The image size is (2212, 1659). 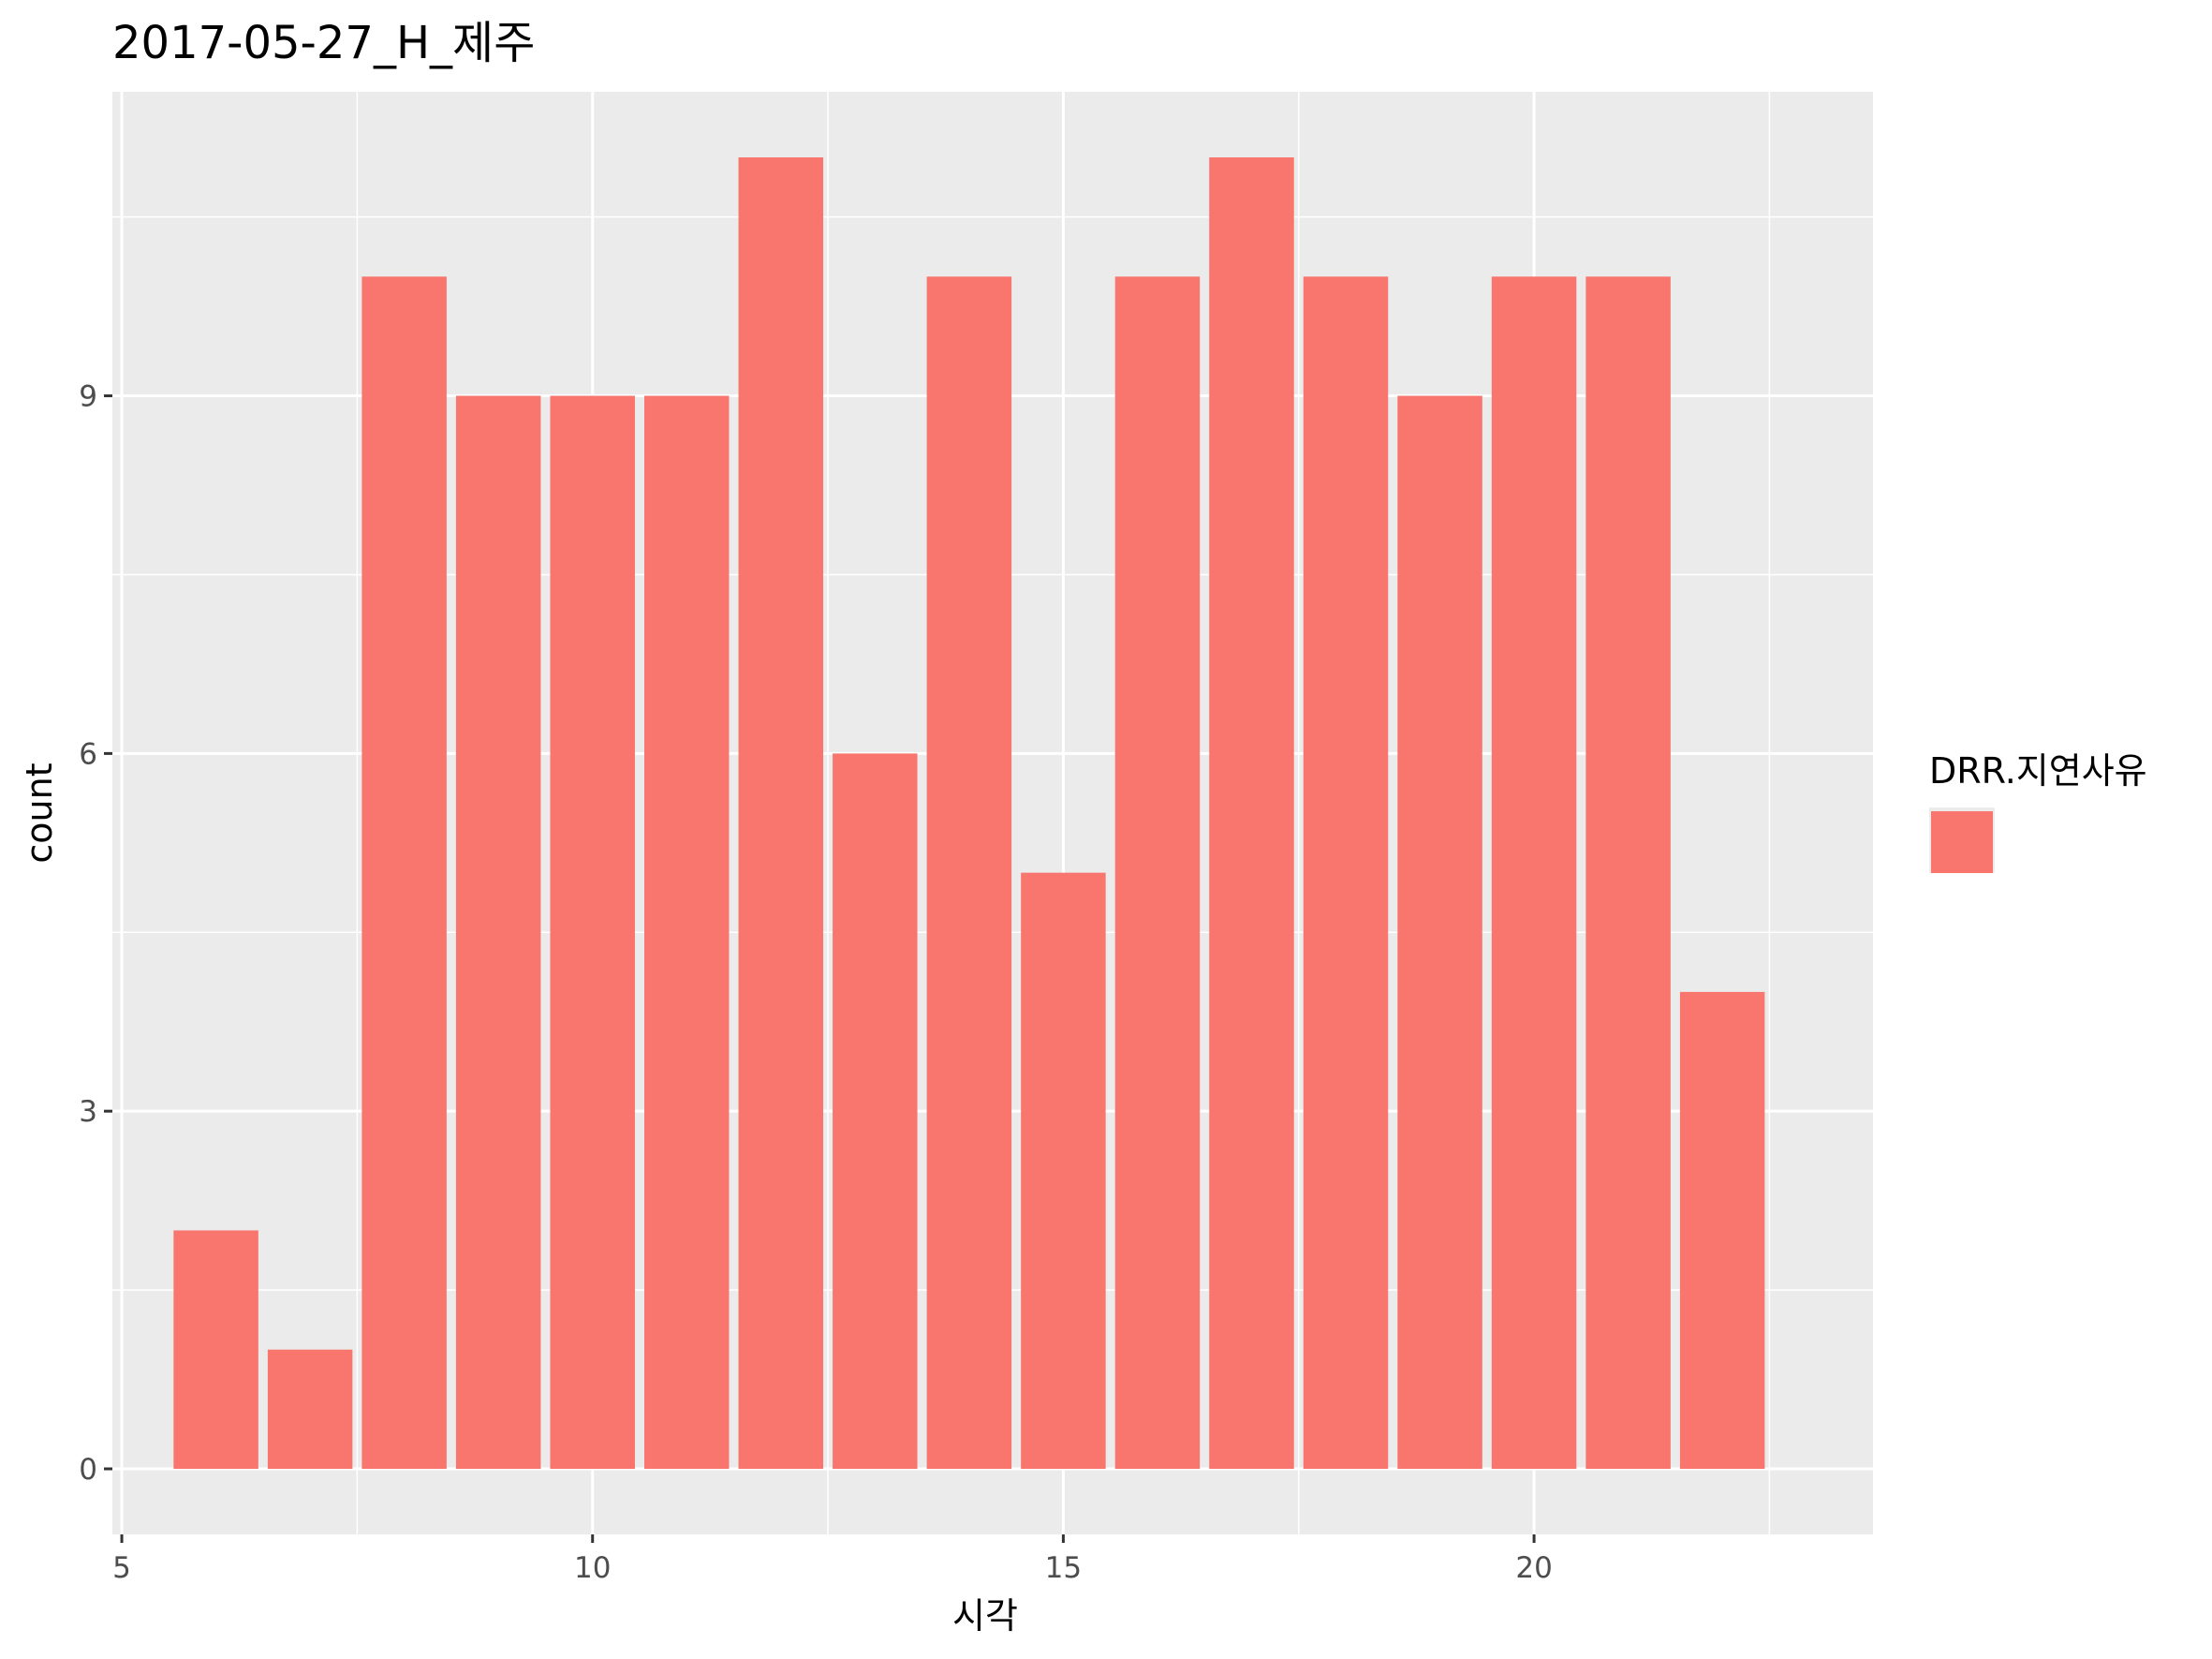 I want to click on y-tick-label: 6, so click(x=88, y=754).